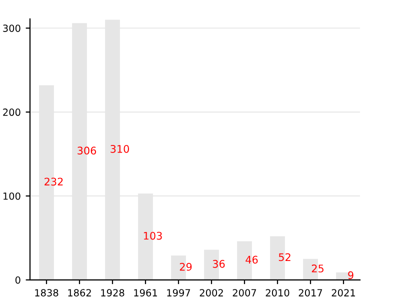 The image size is (400, 300). I want to click on x-tick-label: 1928, so click(112, 292).